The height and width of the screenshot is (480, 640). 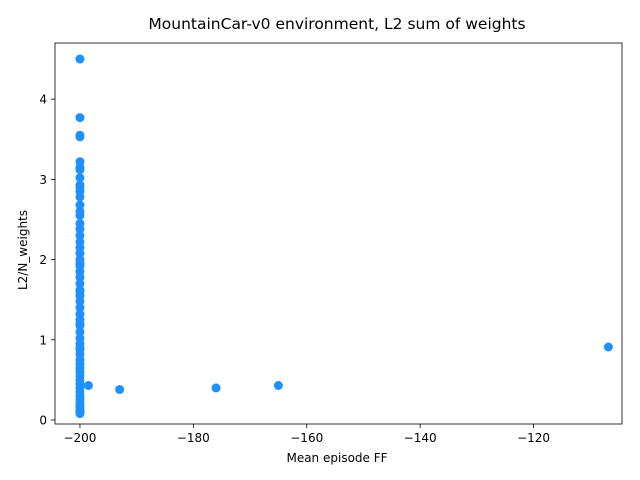 I want to click on x-axis: −200 −180 −160 −140 −120, so click(x=306, y=434).